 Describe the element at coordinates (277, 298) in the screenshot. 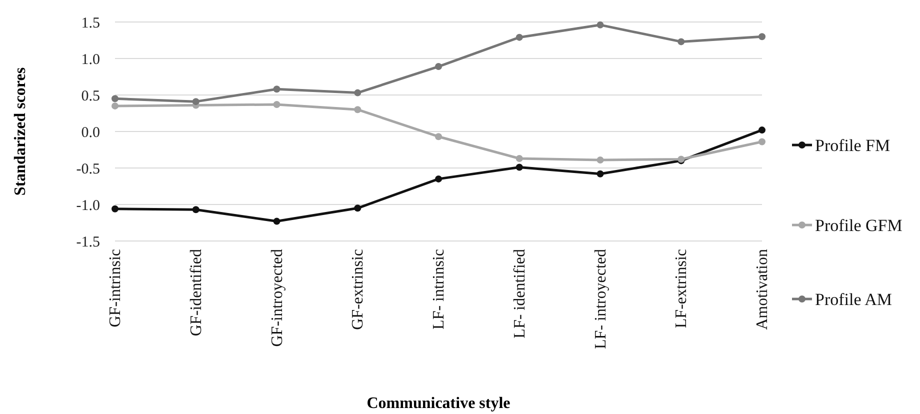

I see `x-tick-label: GF-introyected` at that location.